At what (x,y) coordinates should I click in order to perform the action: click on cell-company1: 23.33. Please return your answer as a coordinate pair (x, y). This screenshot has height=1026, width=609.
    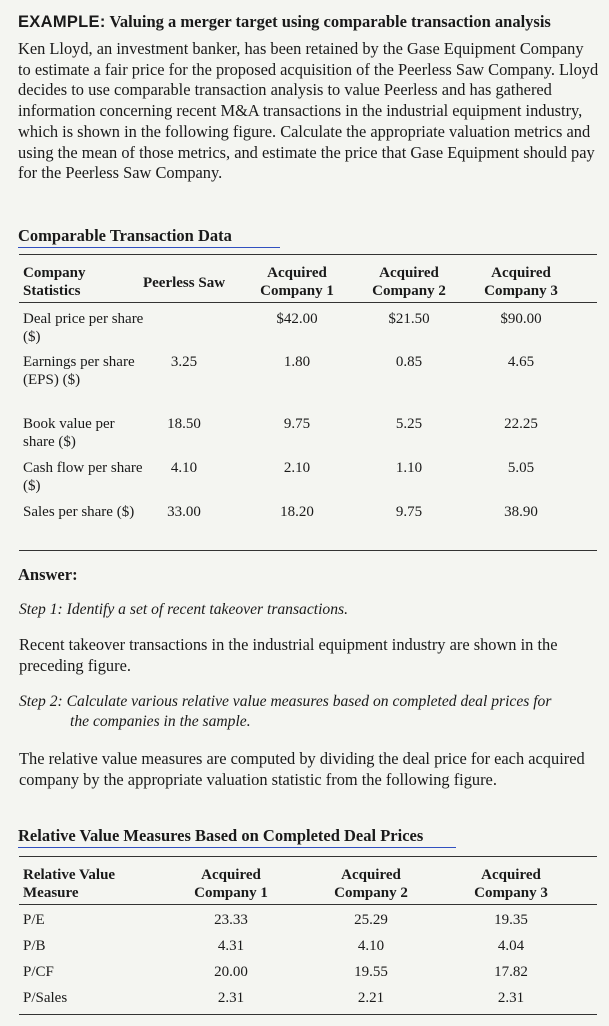
    Looking at the image, I should click on (231, 920).